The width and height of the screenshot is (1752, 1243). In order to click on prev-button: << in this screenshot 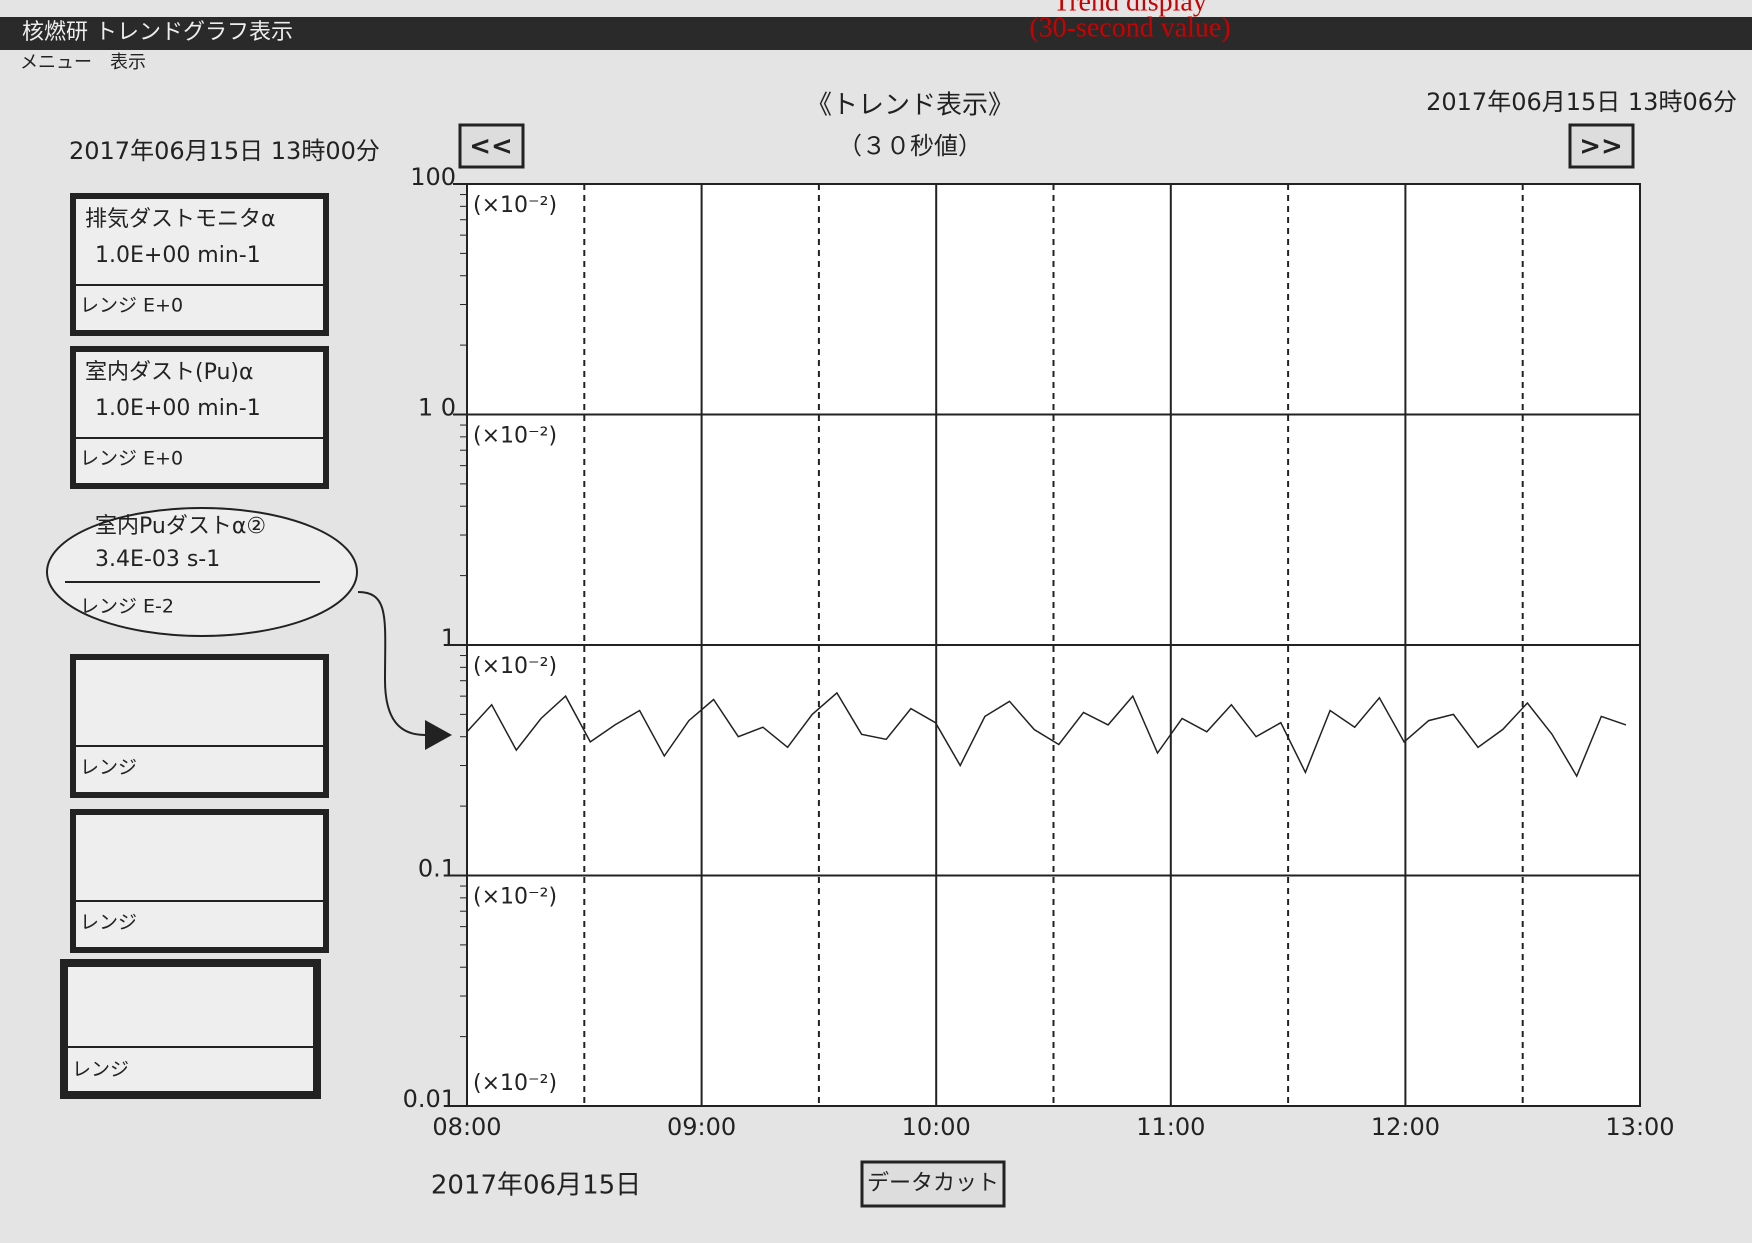, I will do `click(491, 146)`.